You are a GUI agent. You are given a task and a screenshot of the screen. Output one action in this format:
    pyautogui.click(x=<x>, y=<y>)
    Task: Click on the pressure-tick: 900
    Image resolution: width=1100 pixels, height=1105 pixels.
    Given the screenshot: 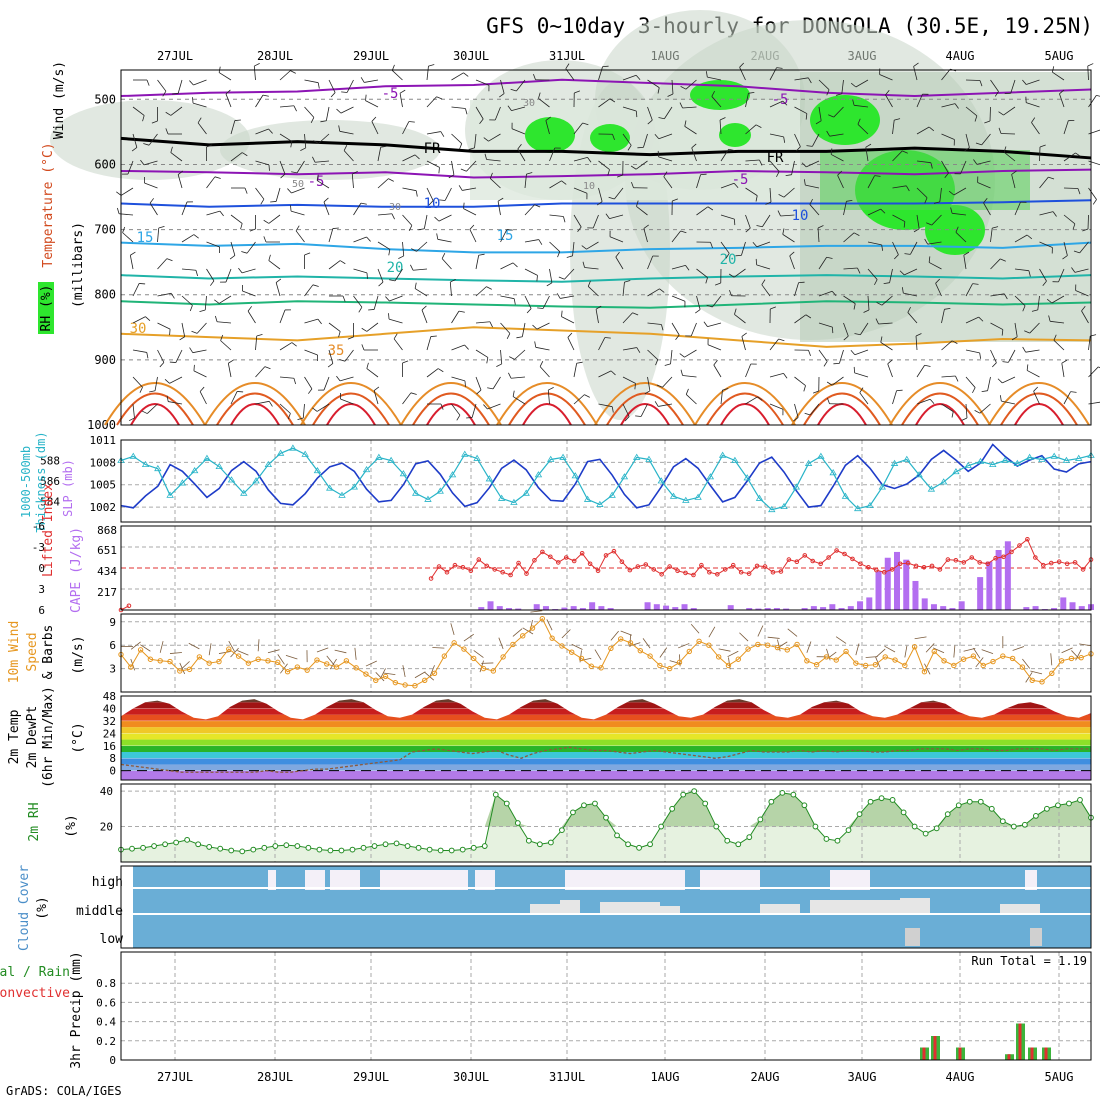 What is the action you would take?
    pyautogui.click(x=105, y=360)
    